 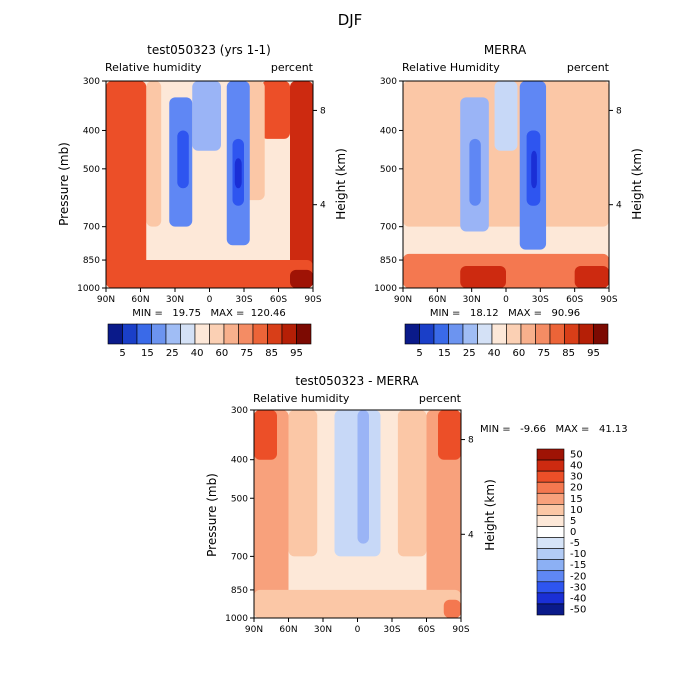 What do you see at coordinates (578, 609) in the screenshot?
I see `colorbar-label: -50` at bounding box center [578, 609].